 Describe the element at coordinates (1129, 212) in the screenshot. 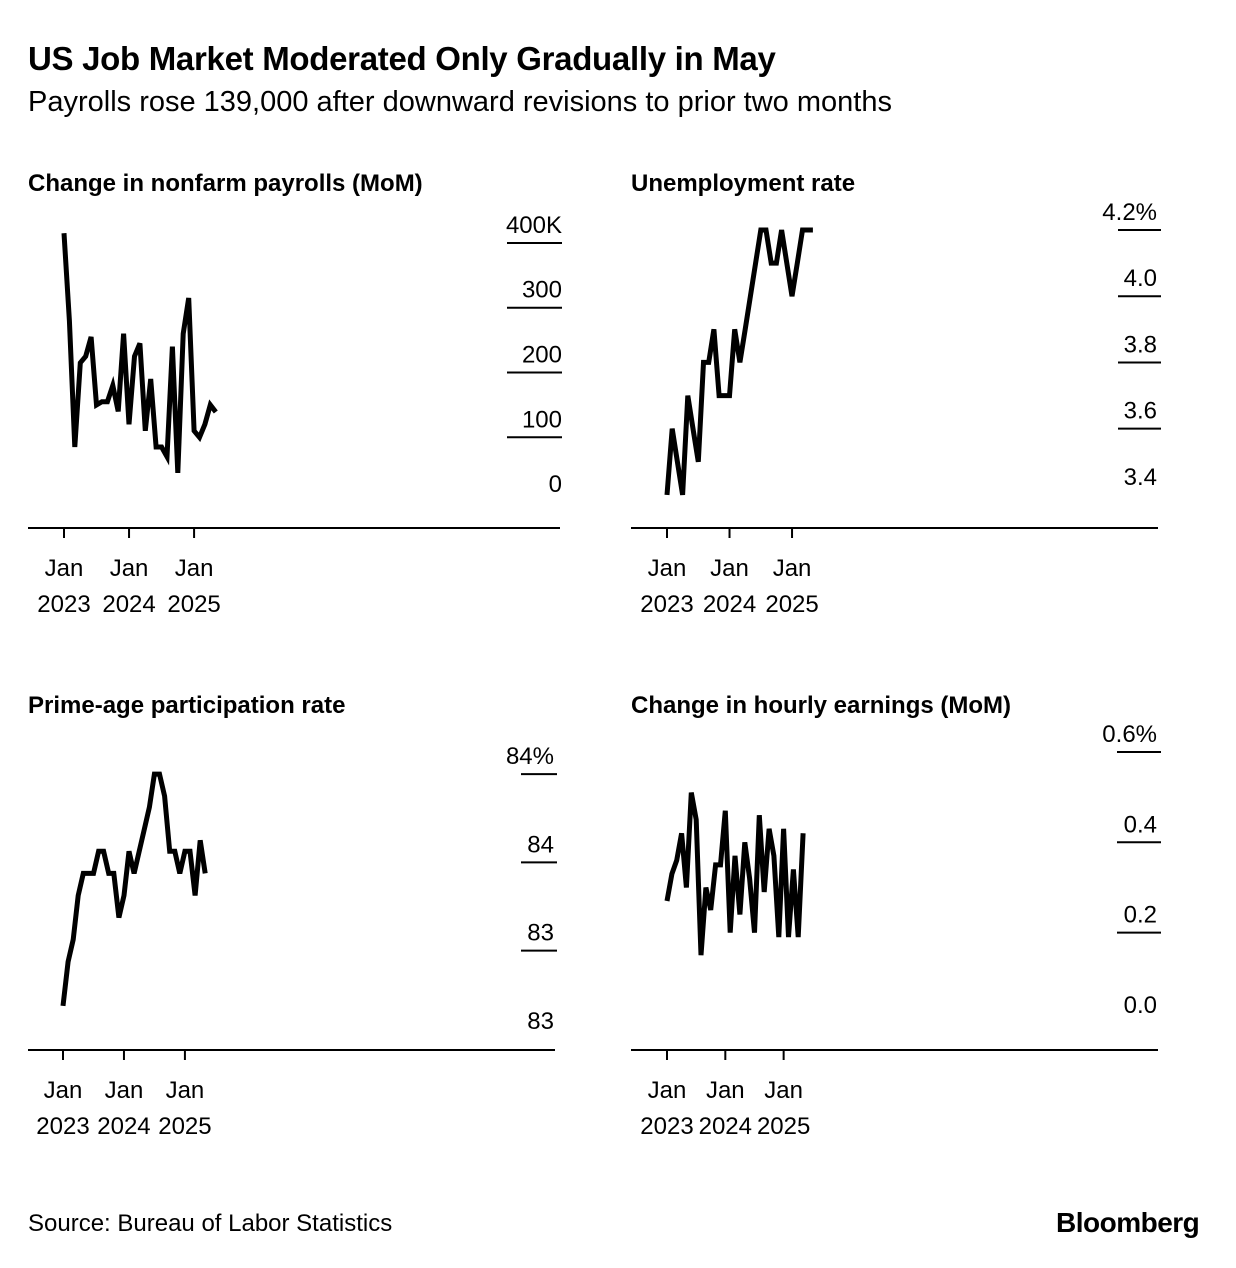

I see `y-tick-label: 4.2%` at that location.